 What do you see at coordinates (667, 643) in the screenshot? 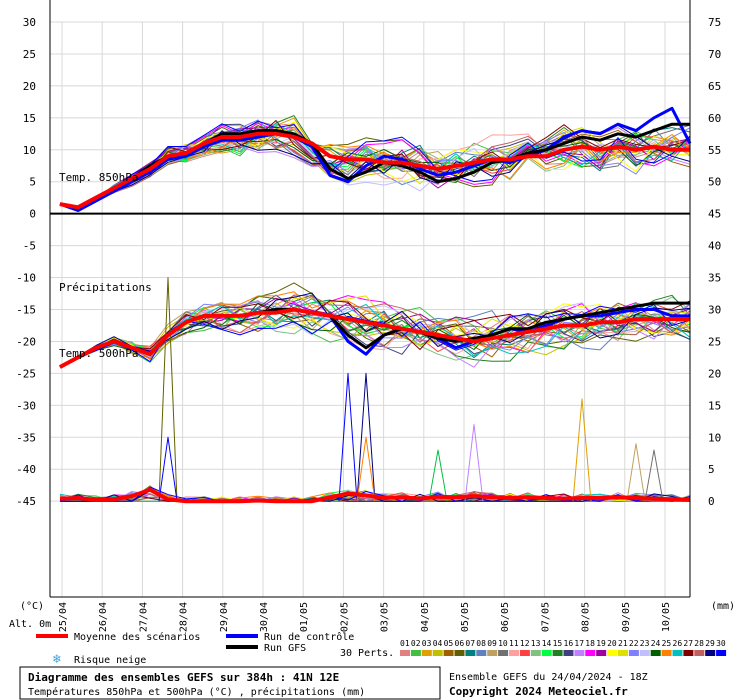
I see `pert-id-25: 25` at bounding box center [667, 643].